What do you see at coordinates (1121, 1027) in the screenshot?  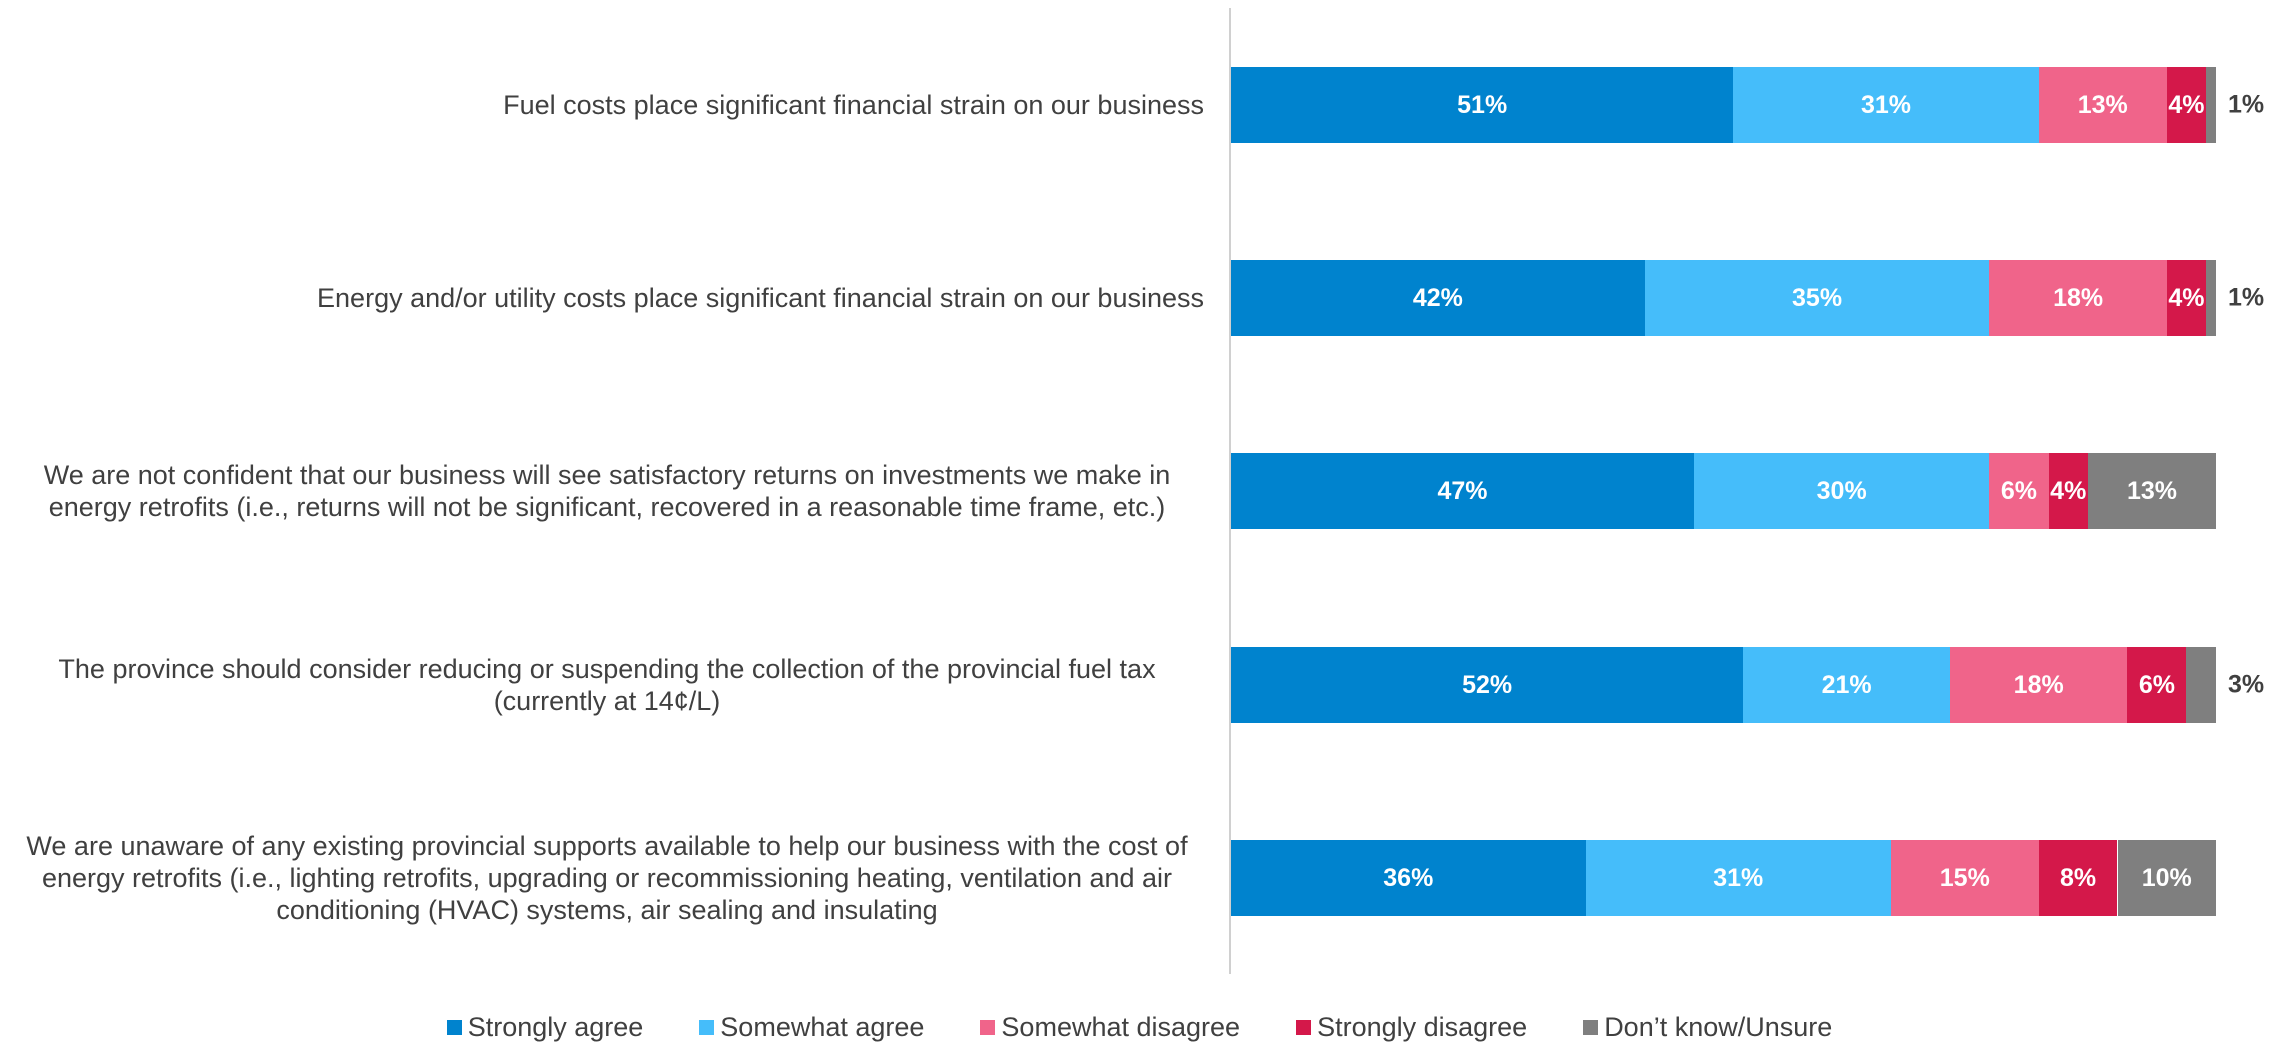 I see `legend-label: Somewhat disagree` at bounding box center [1121, 1027].